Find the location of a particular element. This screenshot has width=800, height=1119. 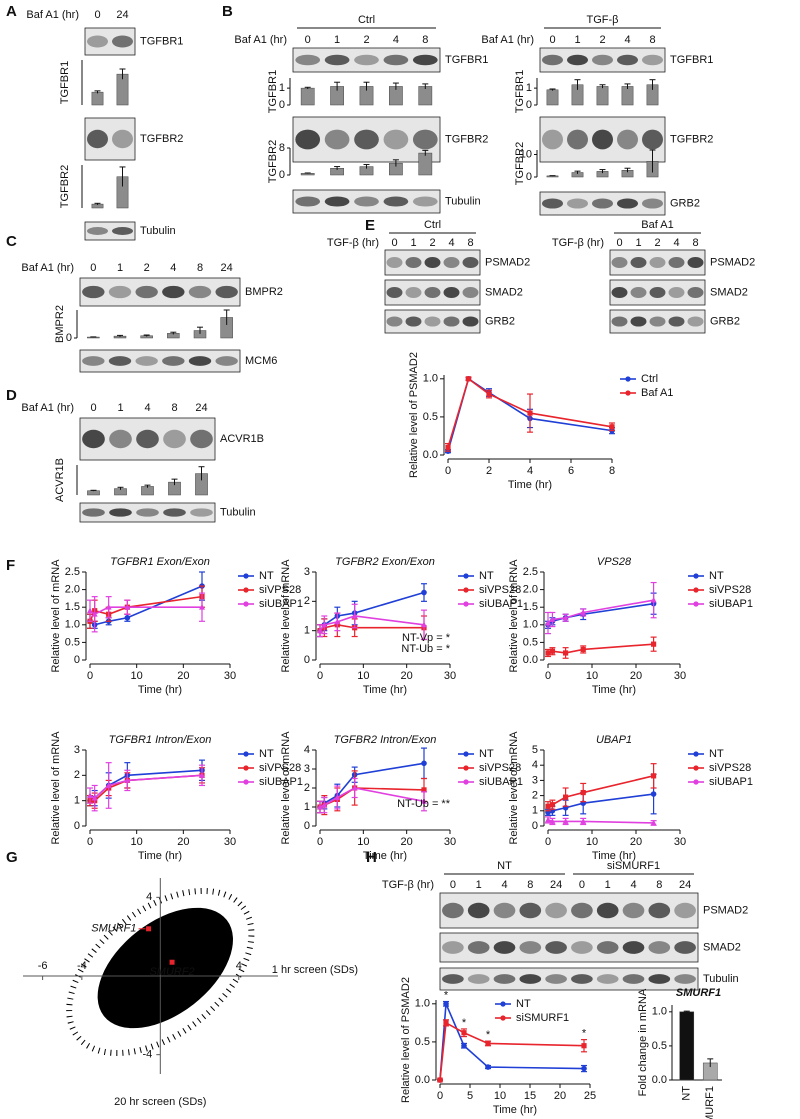

x-tick-label: 4 is located at coordinates (239, 966).